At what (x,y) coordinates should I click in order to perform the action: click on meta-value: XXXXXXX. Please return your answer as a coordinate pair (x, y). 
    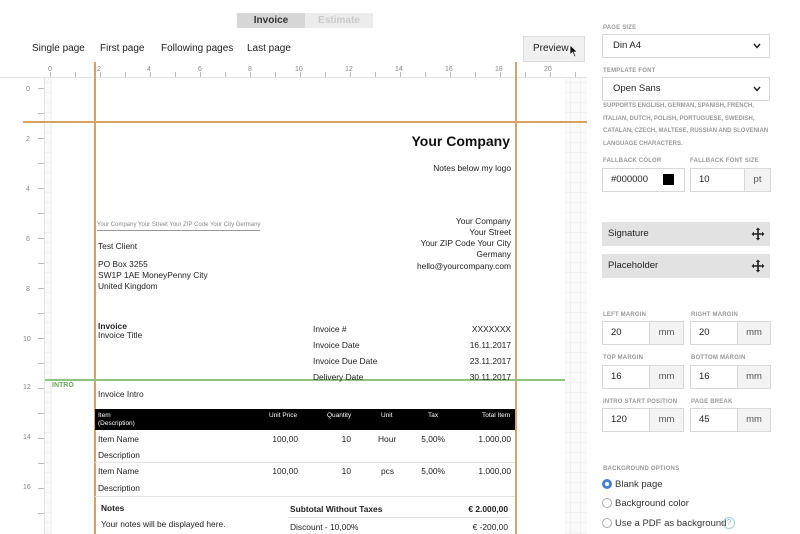
    Looking at the image, I should click on (491, 329).